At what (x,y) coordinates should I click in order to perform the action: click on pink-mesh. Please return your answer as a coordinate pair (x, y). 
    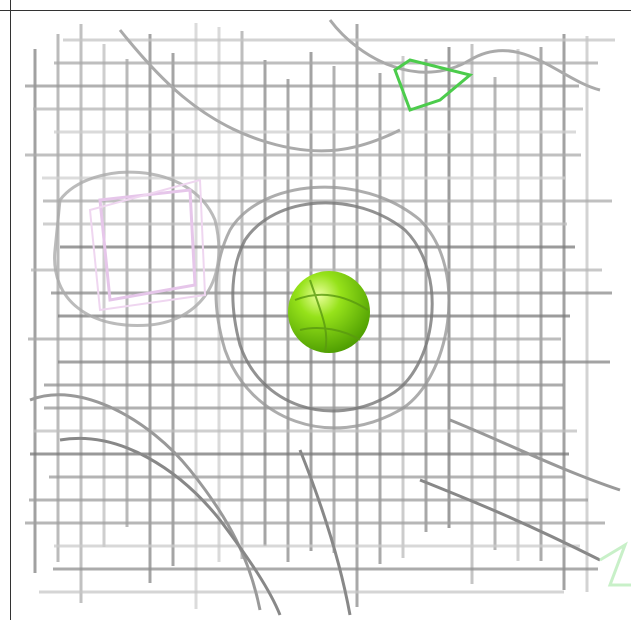
    Looking at the image, I should click on (147, 245).